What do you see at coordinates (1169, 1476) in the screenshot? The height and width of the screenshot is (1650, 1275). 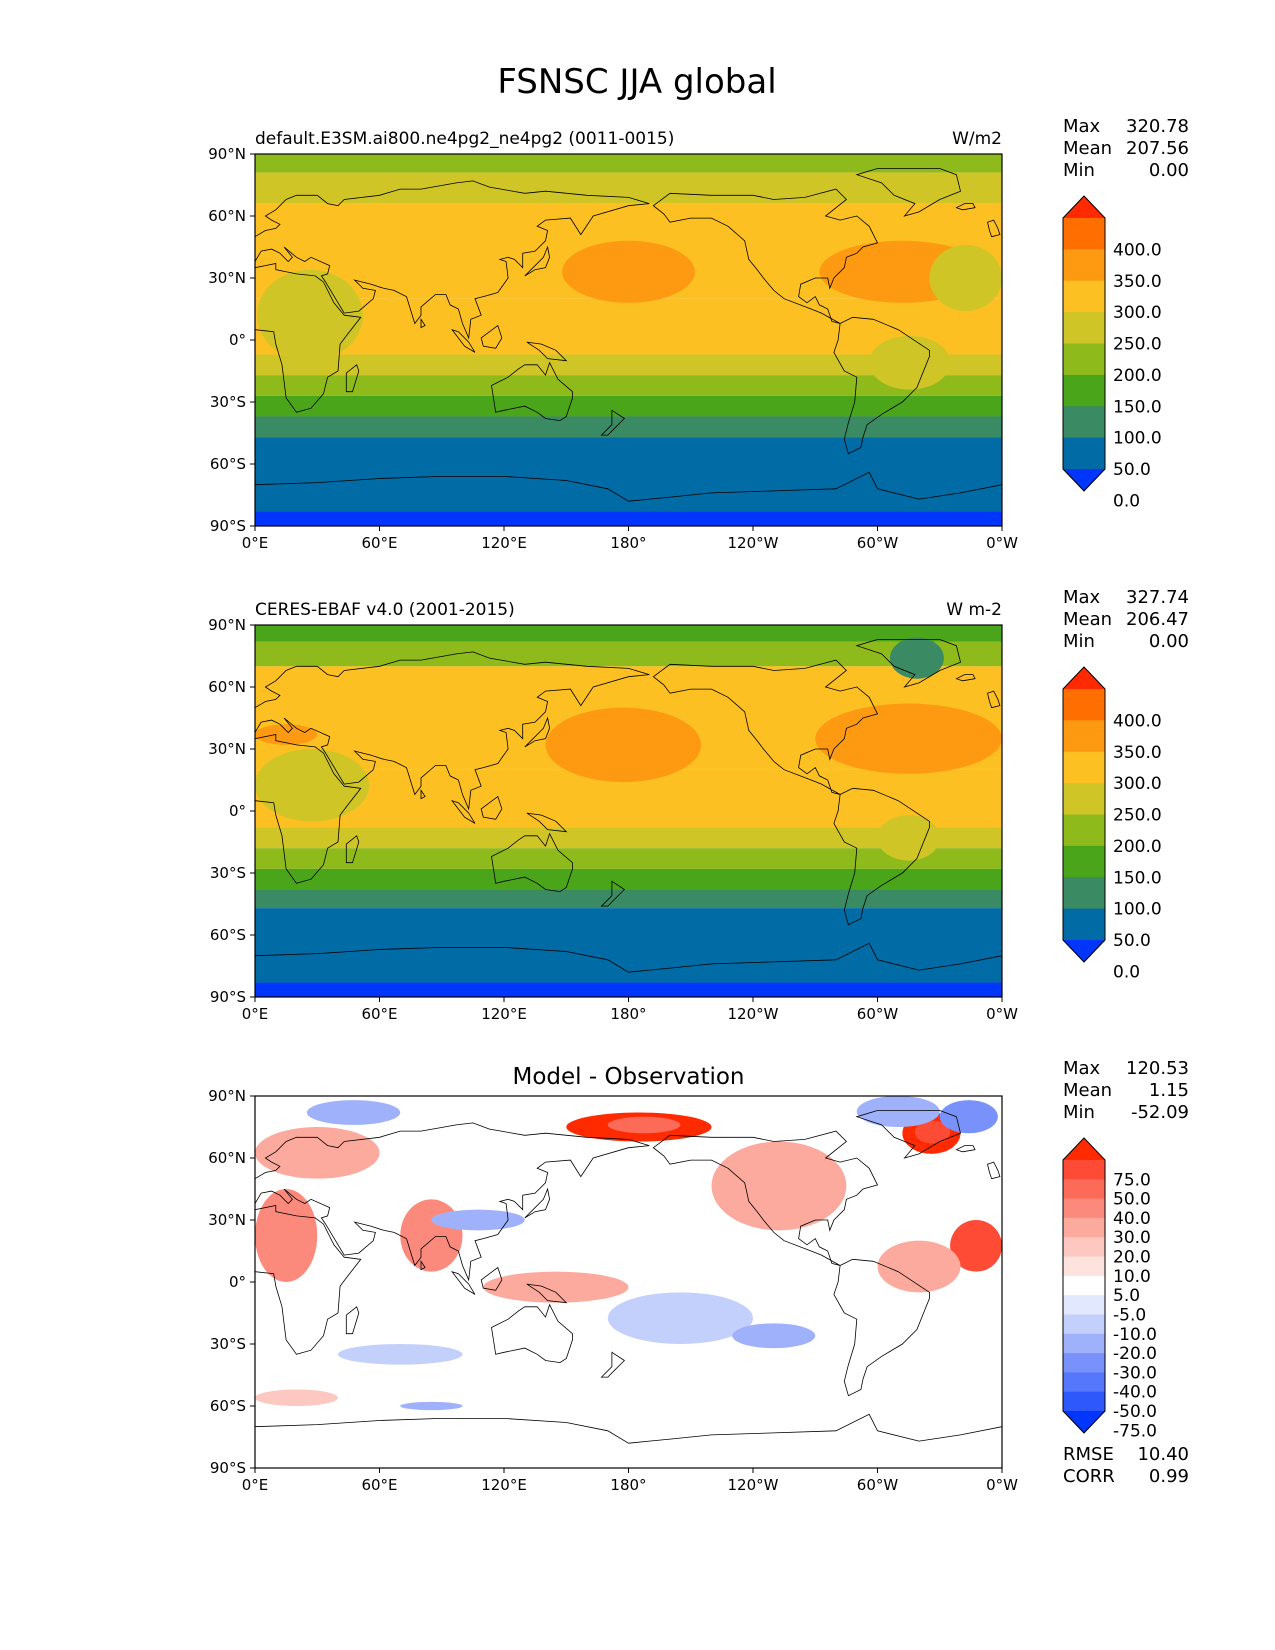 I see `stat-value-corr: 0.99` at bounding box center [1169, 1476].